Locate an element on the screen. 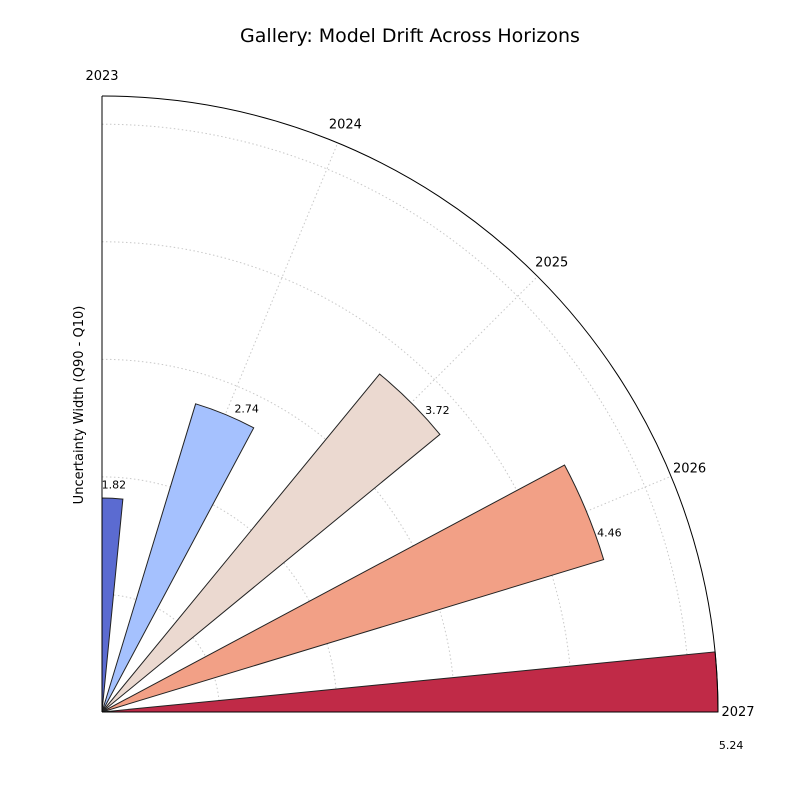  value-label-2023: 1.82 is located at coordinates (114, 484).